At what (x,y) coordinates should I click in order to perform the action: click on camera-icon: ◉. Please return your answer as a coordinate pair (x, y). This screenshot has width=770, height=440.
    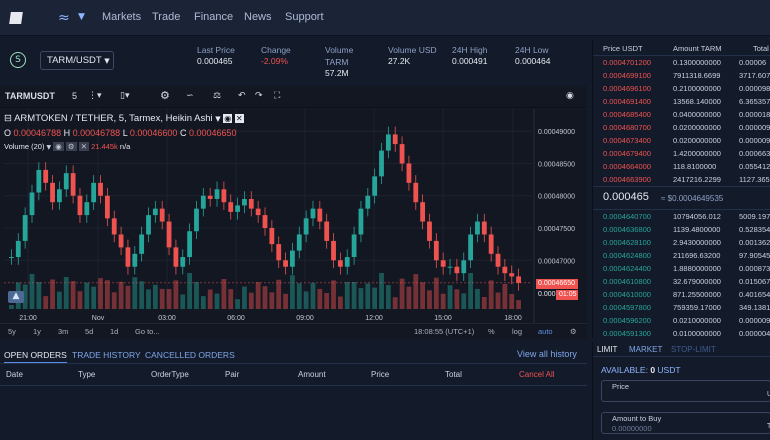
    Looking at the image, I should click on (570, 96).